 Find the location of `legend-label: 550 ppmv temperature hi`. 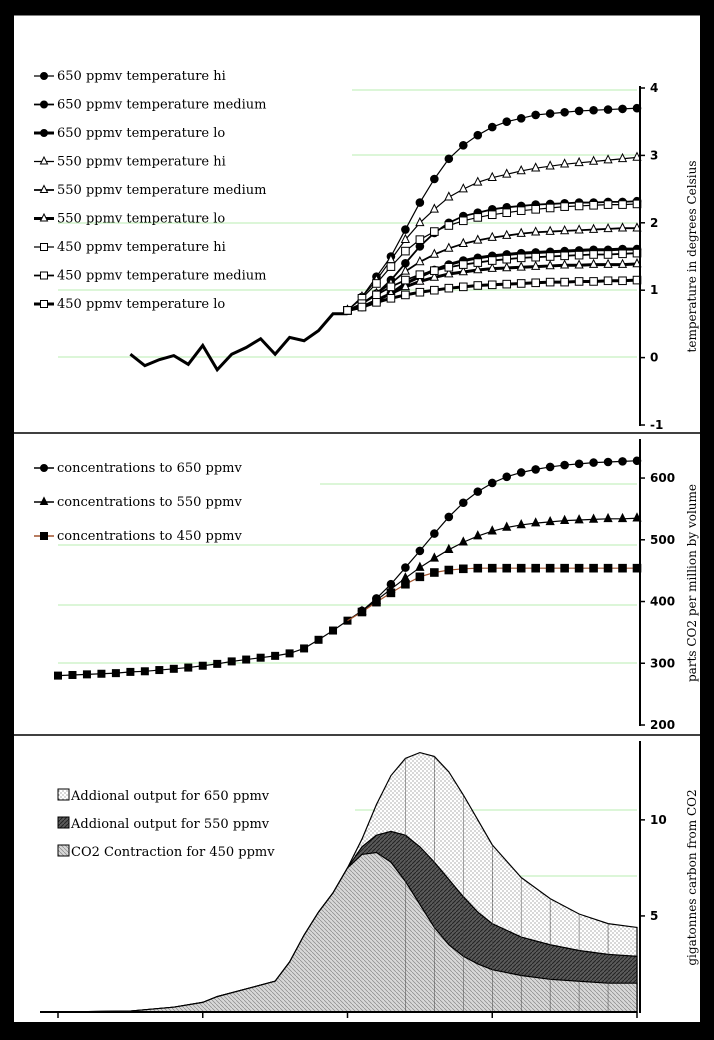

legend-label: 550 ppmv temperature hi is located at coordinates (141, 162).